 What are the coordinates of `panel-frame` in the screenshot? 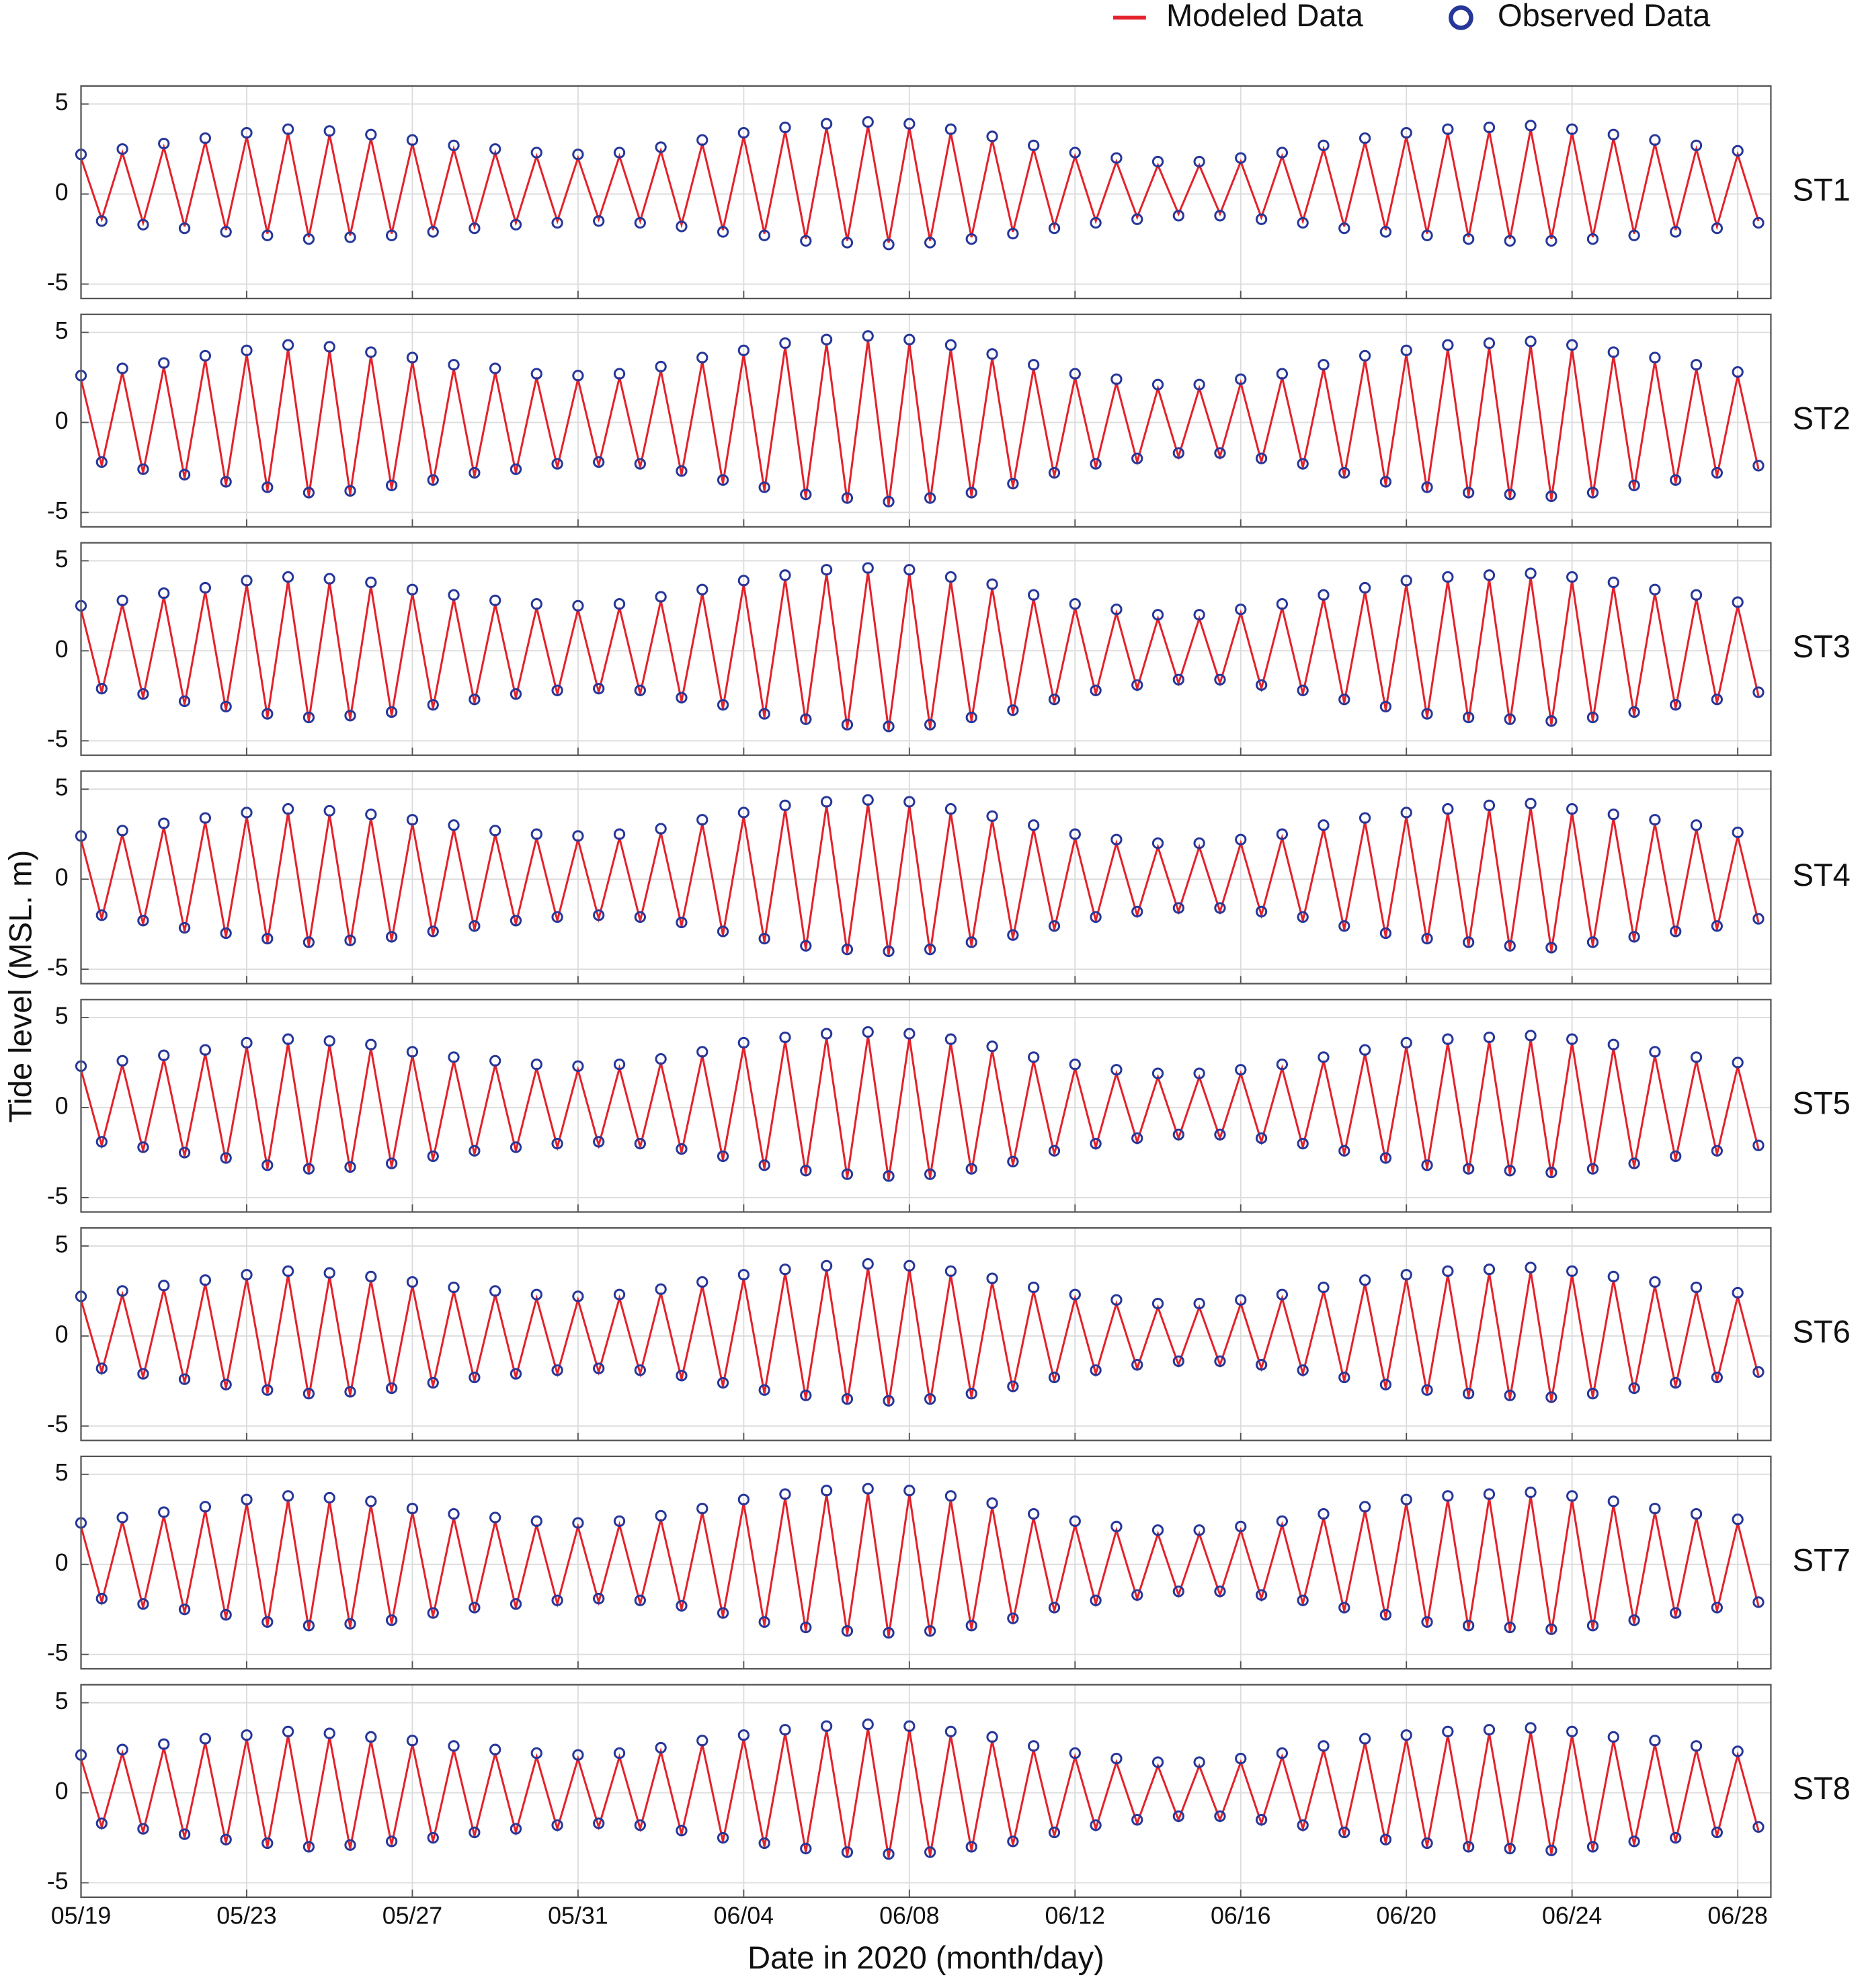 It's located at (926, 192).